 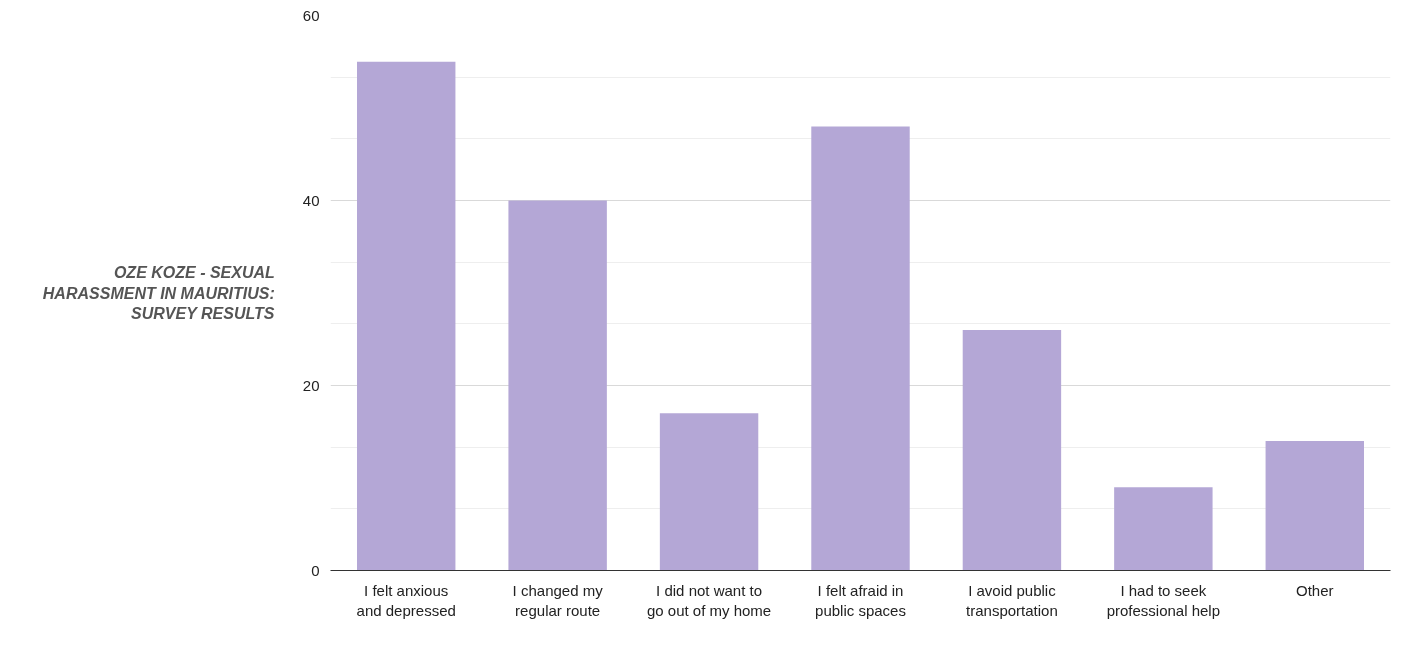 I want to click on x-tick-label: I avoid public transportation, so click(x=1012, y=600).